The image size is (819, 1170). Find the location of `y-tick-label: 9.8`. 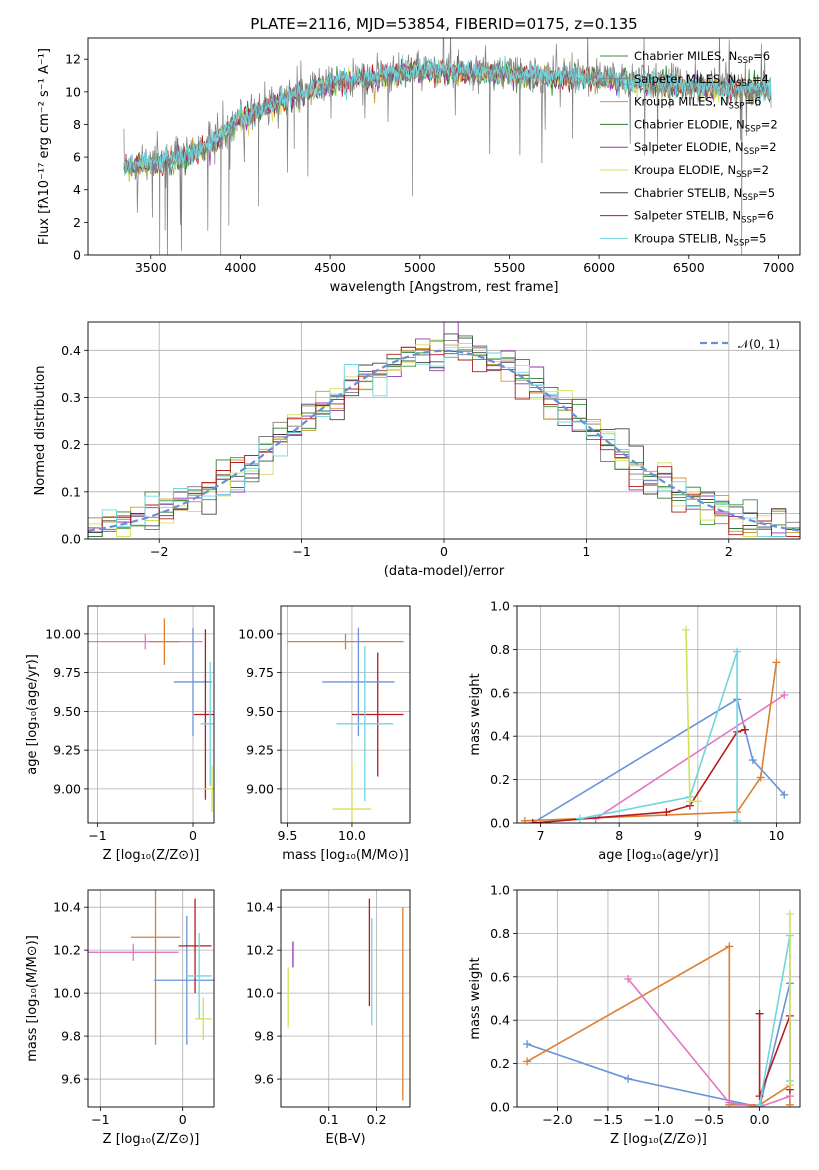

y-tick-label: 9.8 is located at coordinates (71, 1036).